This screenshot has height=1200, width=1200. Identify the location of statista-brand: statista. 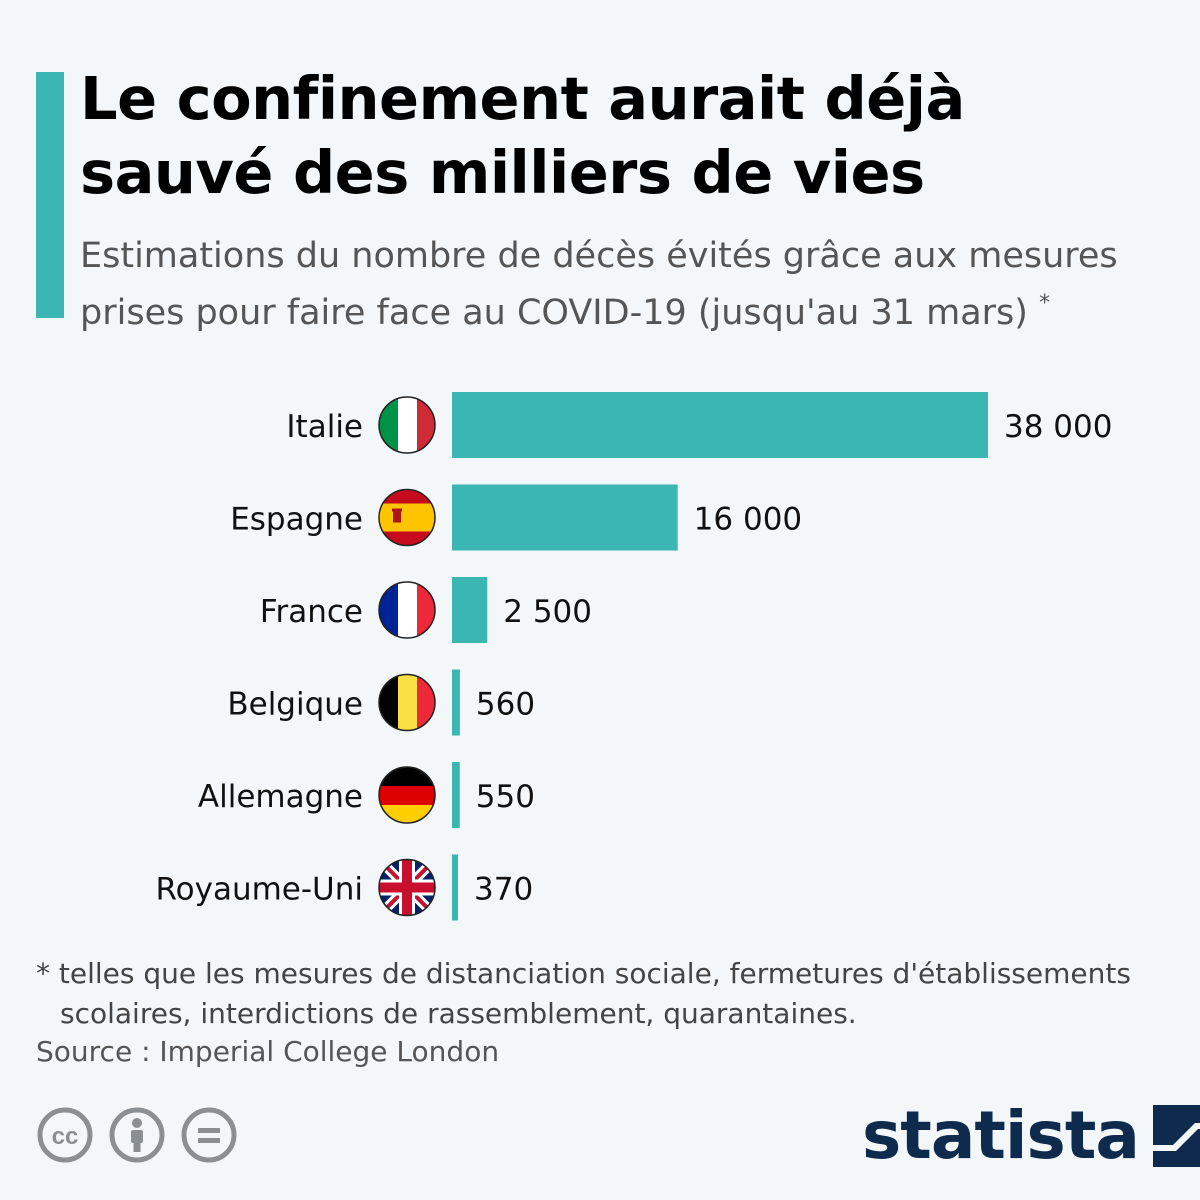
(1031, 1136).